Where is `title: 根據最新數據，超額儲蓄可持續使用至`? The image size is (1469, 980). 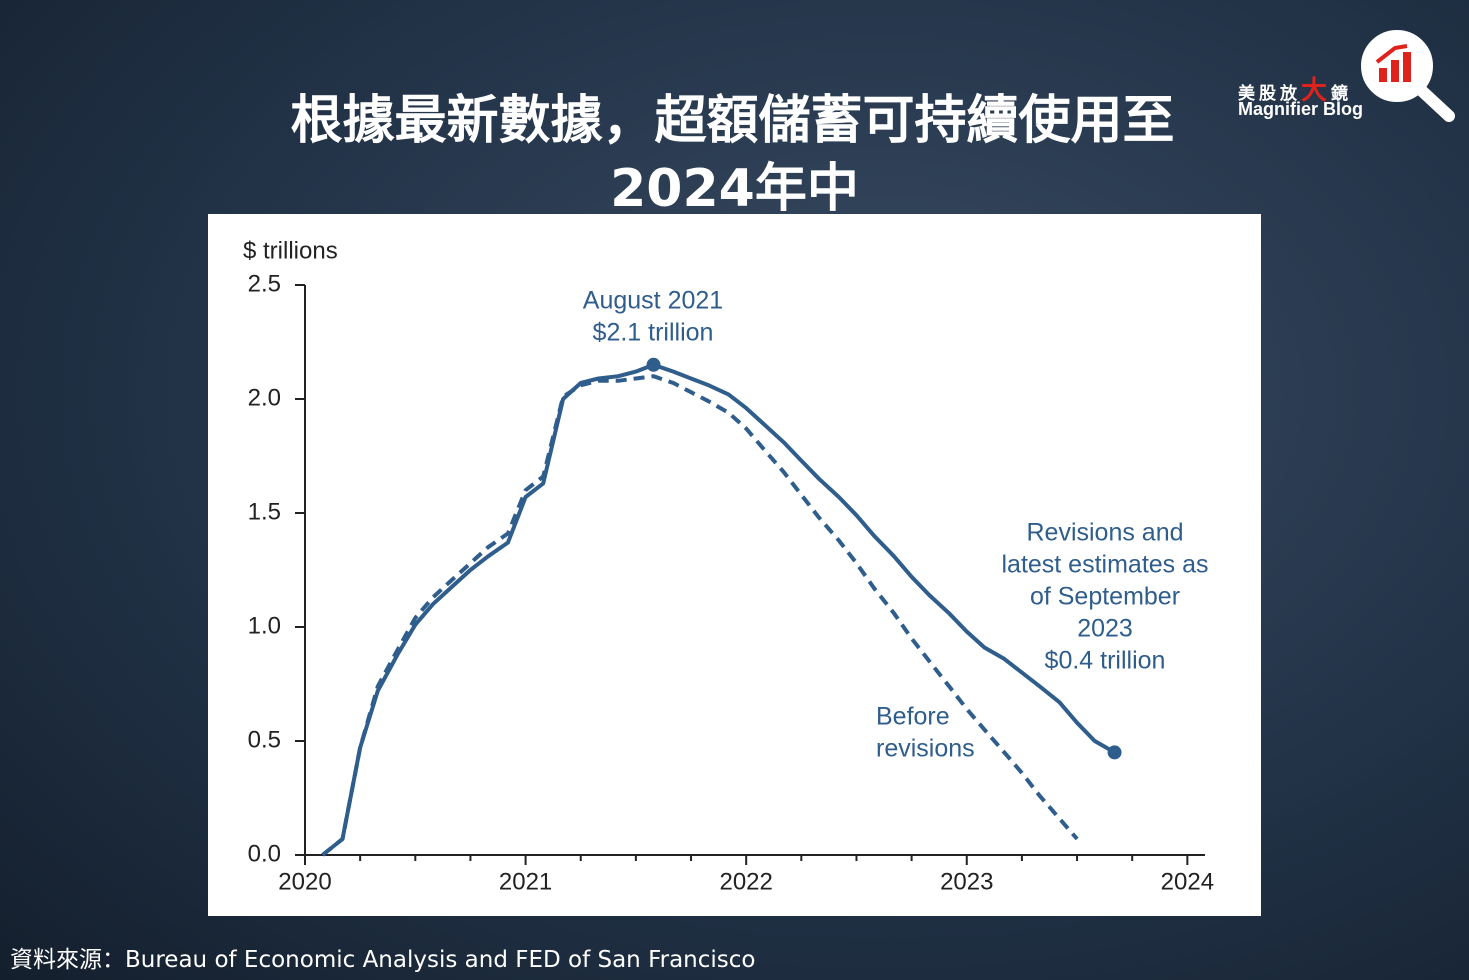
title: 根據最新數據，超額儲蓄可持續使用至 is located at coordinates (732, 121).